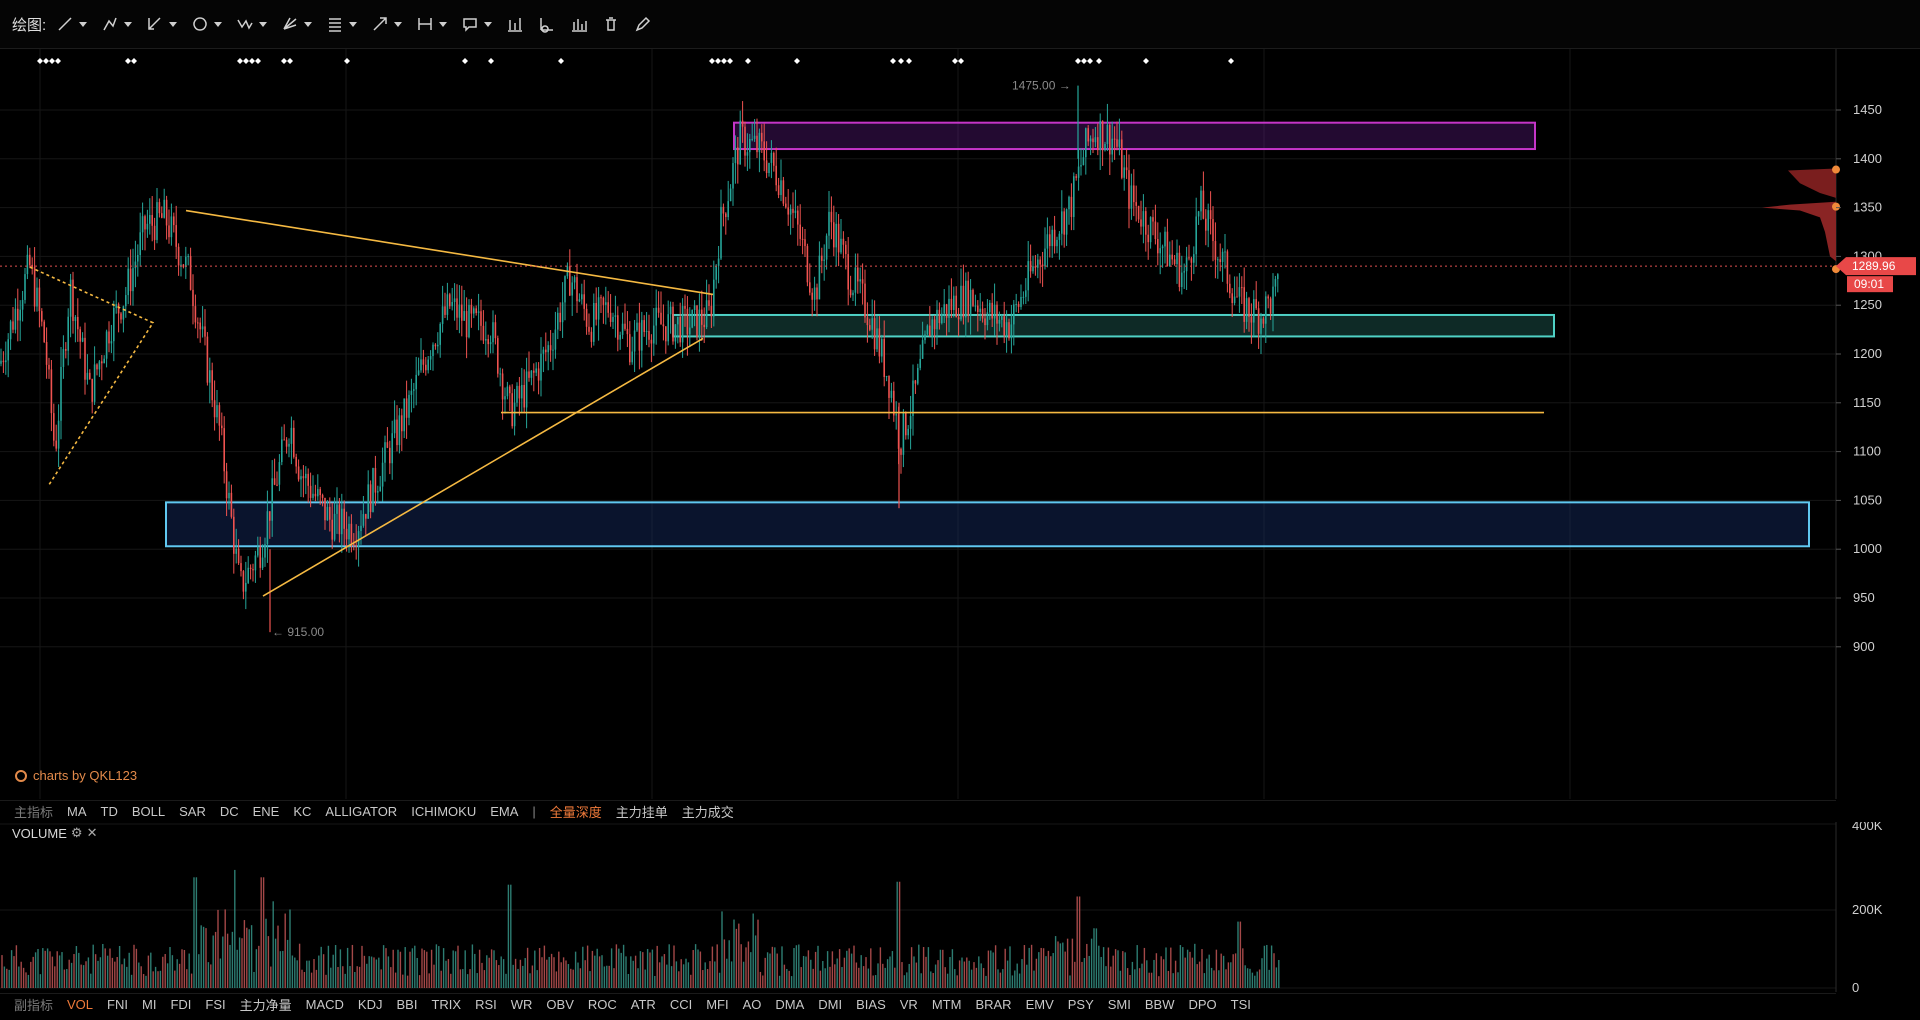 The image size is (1920, 1020). What do you see at coordinates (575, 812) in the screenshot?
I see `depth-option-1: 全量深度` at bounding box center [575, 812].